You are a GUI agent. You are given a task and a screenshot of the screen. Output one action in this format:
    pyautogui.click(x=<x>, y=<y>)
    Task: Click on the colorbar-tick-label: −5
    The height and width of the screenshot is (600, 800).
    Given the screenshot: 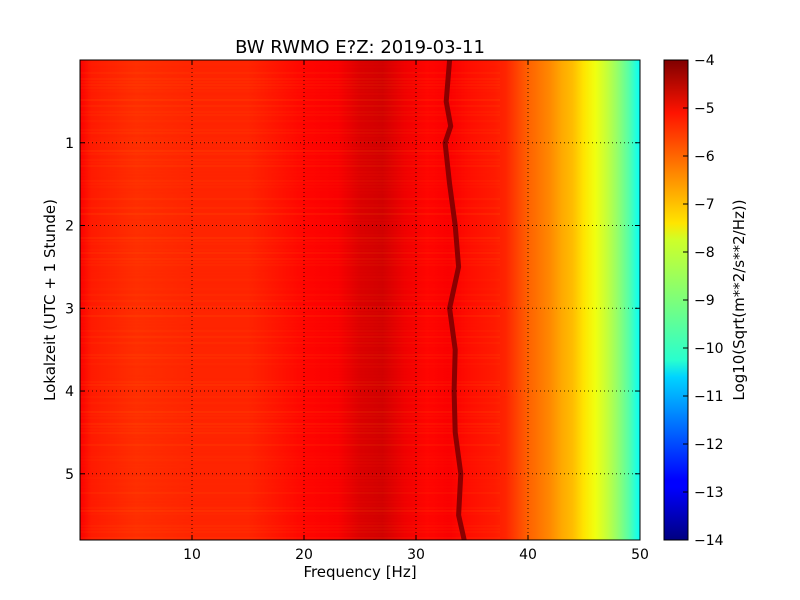 What is the action you would take?
    pyautogui.click(x=704, y=109)
    